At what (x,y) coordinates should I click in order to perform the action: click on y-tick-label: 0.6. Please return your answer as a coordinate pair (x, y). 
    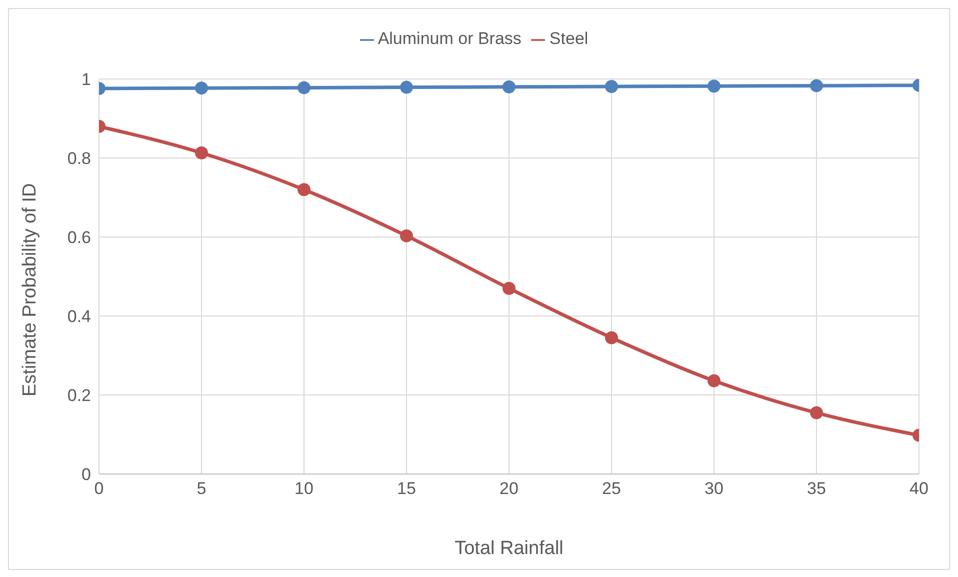
    Looking at the image, I should click on (79, 238).